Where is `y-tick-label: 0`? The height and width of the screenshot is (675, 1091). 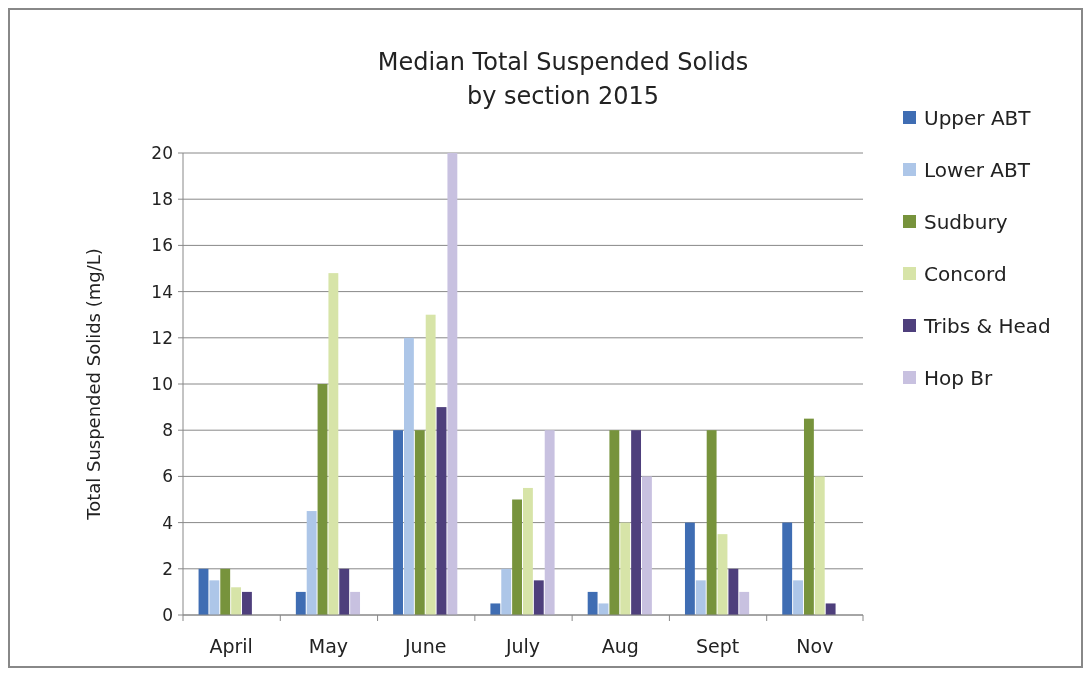
y-tick-label: 0 is located at coordinates (167, 614).